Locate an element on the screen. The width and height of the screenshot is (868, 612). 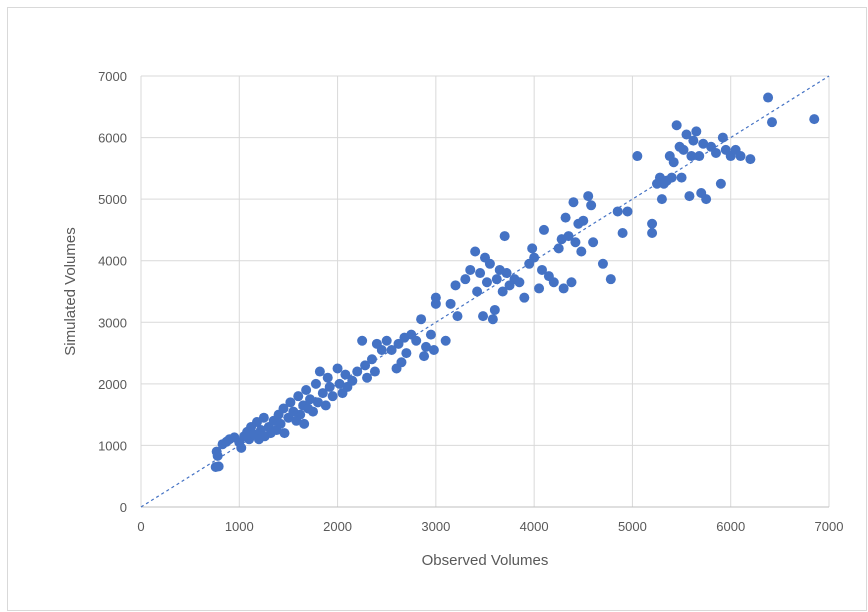
x-tick-label: 2000 is located at coordinates (337, 526).